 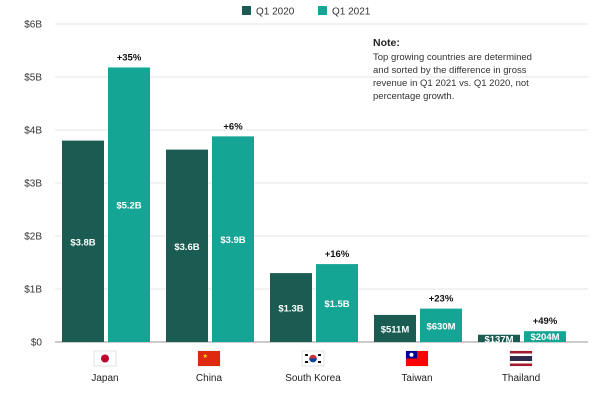 I want to click on thailand-flag-icon, so click(x=521, y=358).